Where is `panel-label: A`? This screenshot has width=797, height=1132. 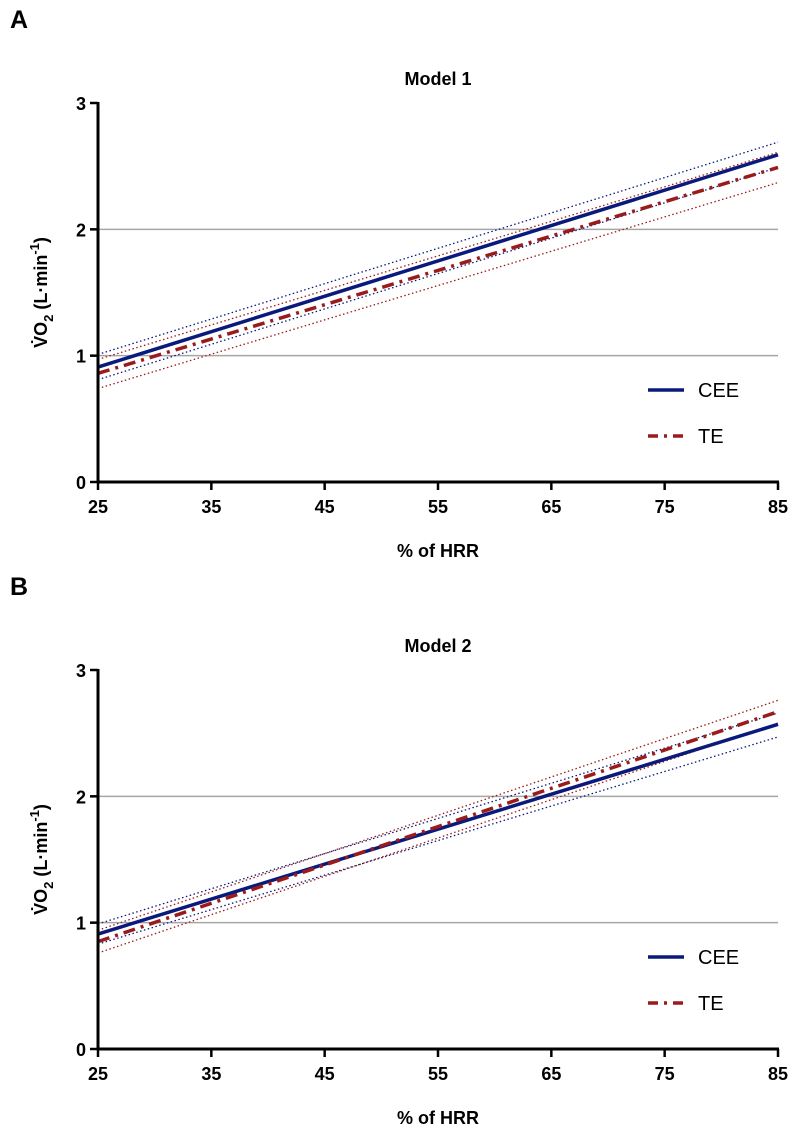
panel-label: A is located at coordinates (19, 20).